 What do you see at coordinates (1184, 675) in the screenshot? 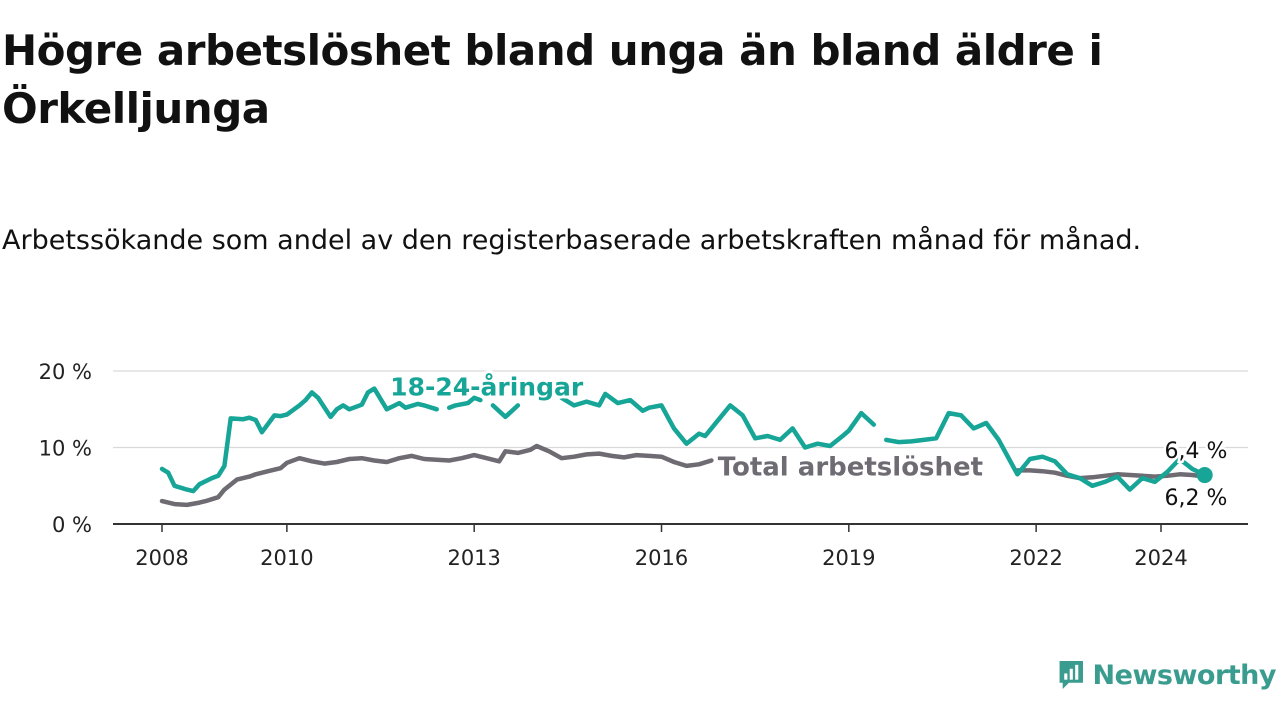
I see `brand-name: Newsworthy` at bounding box center [1184, 675].